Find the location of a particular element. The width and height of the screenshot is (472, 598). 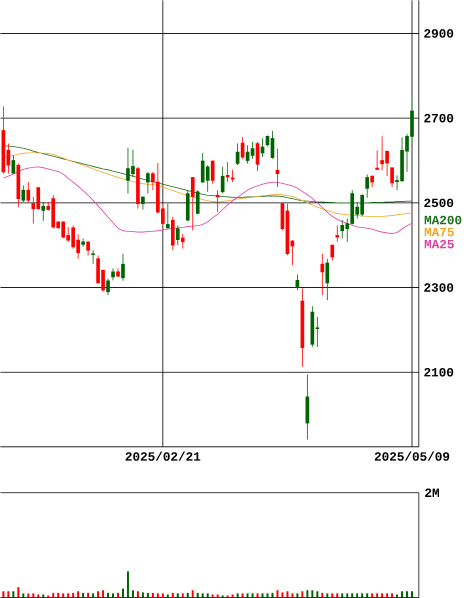

y-tick-label: 2900 is located at coordinates (439, 33).